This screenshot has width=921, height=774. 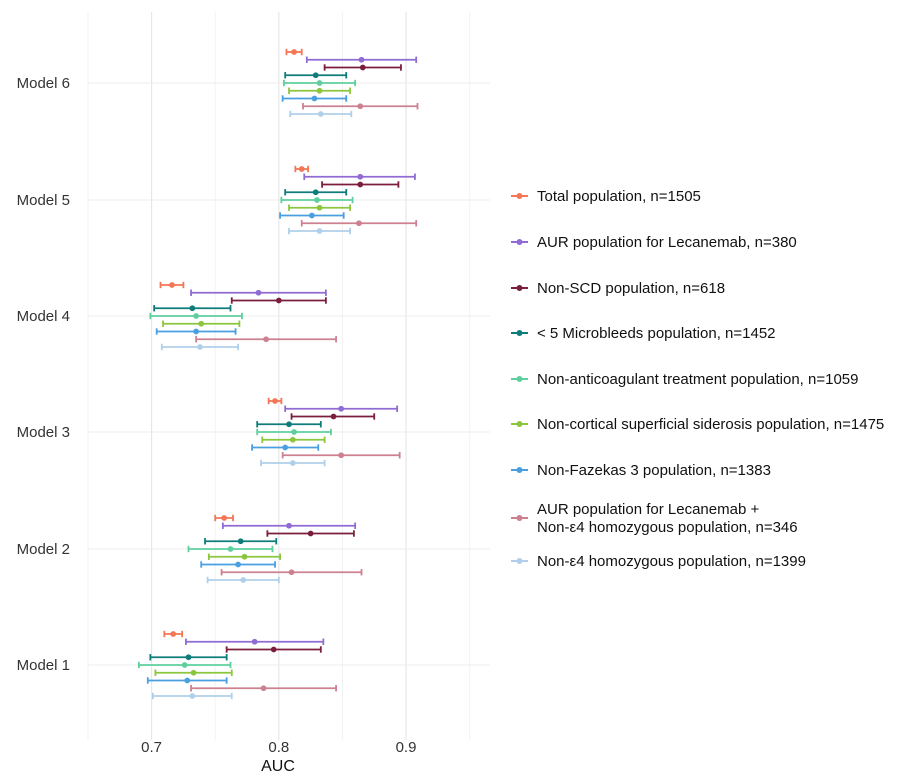 I want to click on legend-item: Non-SCD population, n=618, so click(x=618, y=288).